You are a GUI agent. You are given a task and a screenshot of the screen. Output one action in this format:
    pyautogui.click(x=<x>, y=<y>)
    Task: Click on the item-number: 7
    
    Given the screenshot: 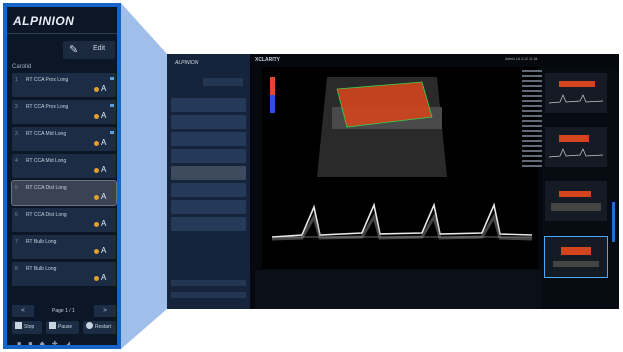 What is the action you would take?
    pyautogui.click(x=16, y=242)
    